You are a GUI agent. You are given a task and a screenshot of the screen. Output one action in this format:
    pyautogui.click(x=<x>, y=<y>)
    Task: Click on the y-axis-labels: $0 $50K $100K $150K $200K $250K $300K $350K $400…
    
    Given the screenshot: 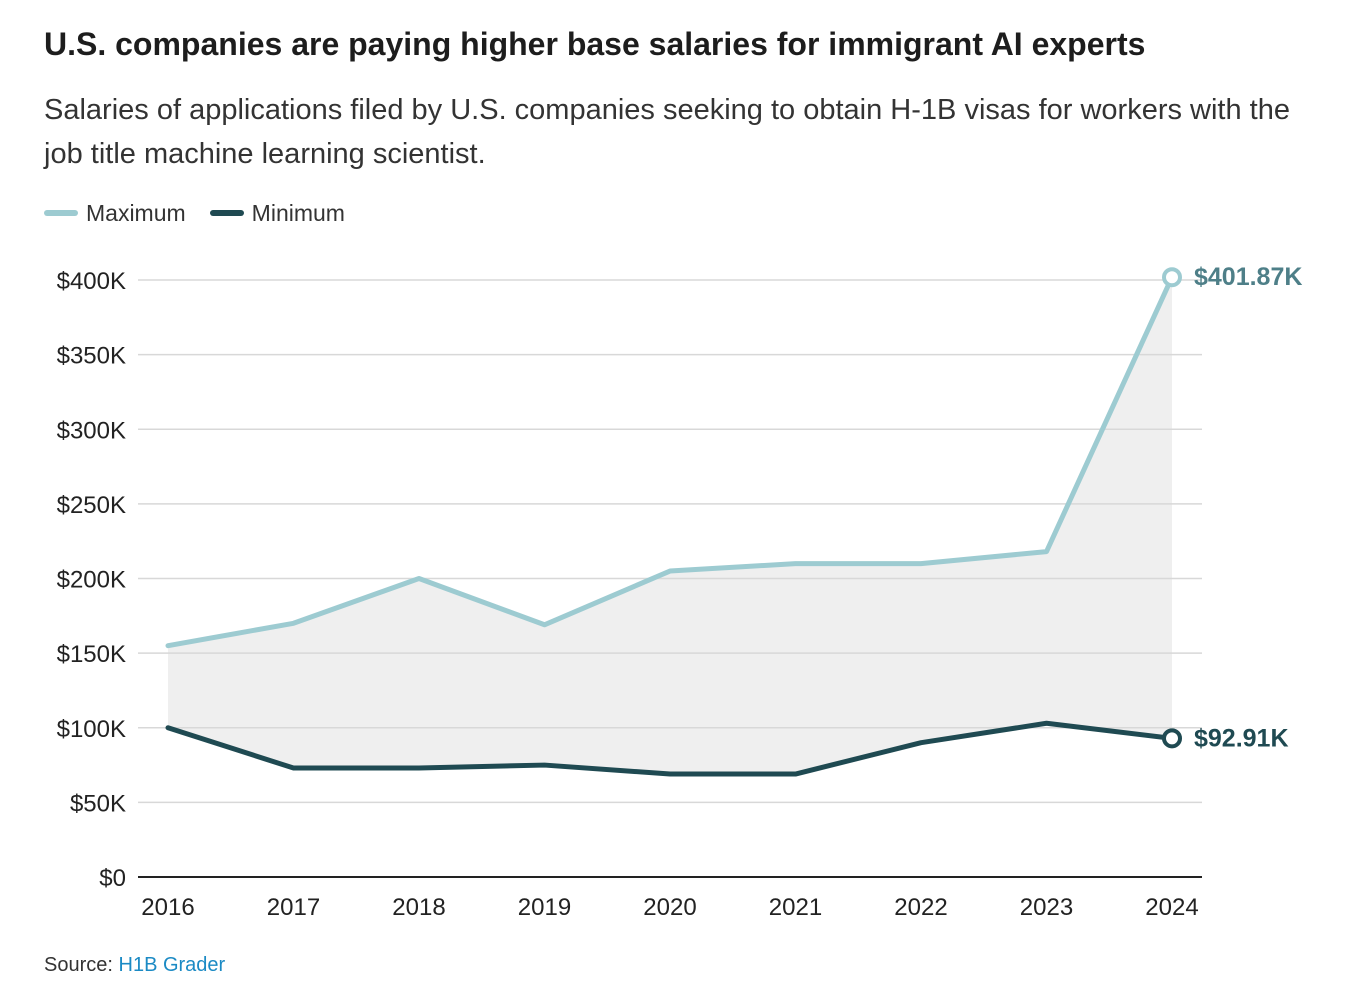 What is the action you would take?
    pyautogui.click(x=91, y=580)
    